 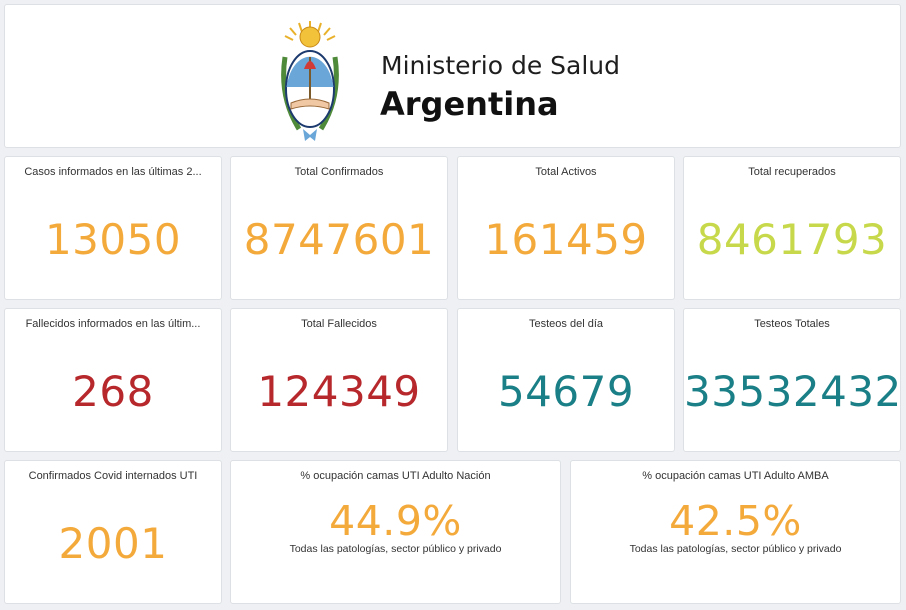 I want to click on card-value: 124349, so click(x=339, y=391).